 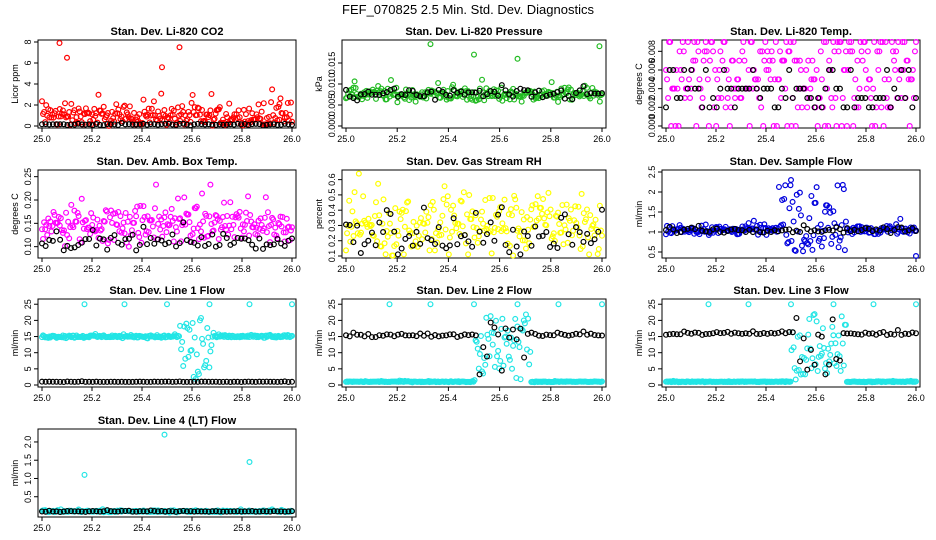 What do you see at coordinates (474, 84) in the screenshot?
I see `plot-frame` at bounding box center [474, 84].